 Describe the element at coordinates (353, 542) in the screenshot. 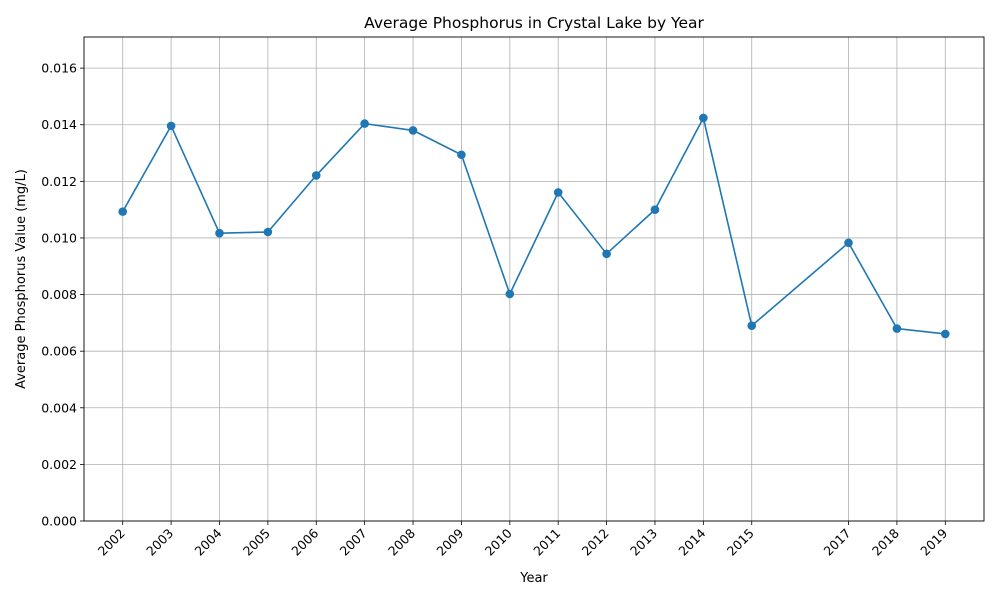

I see `x-tick-label: 2007` at that location.